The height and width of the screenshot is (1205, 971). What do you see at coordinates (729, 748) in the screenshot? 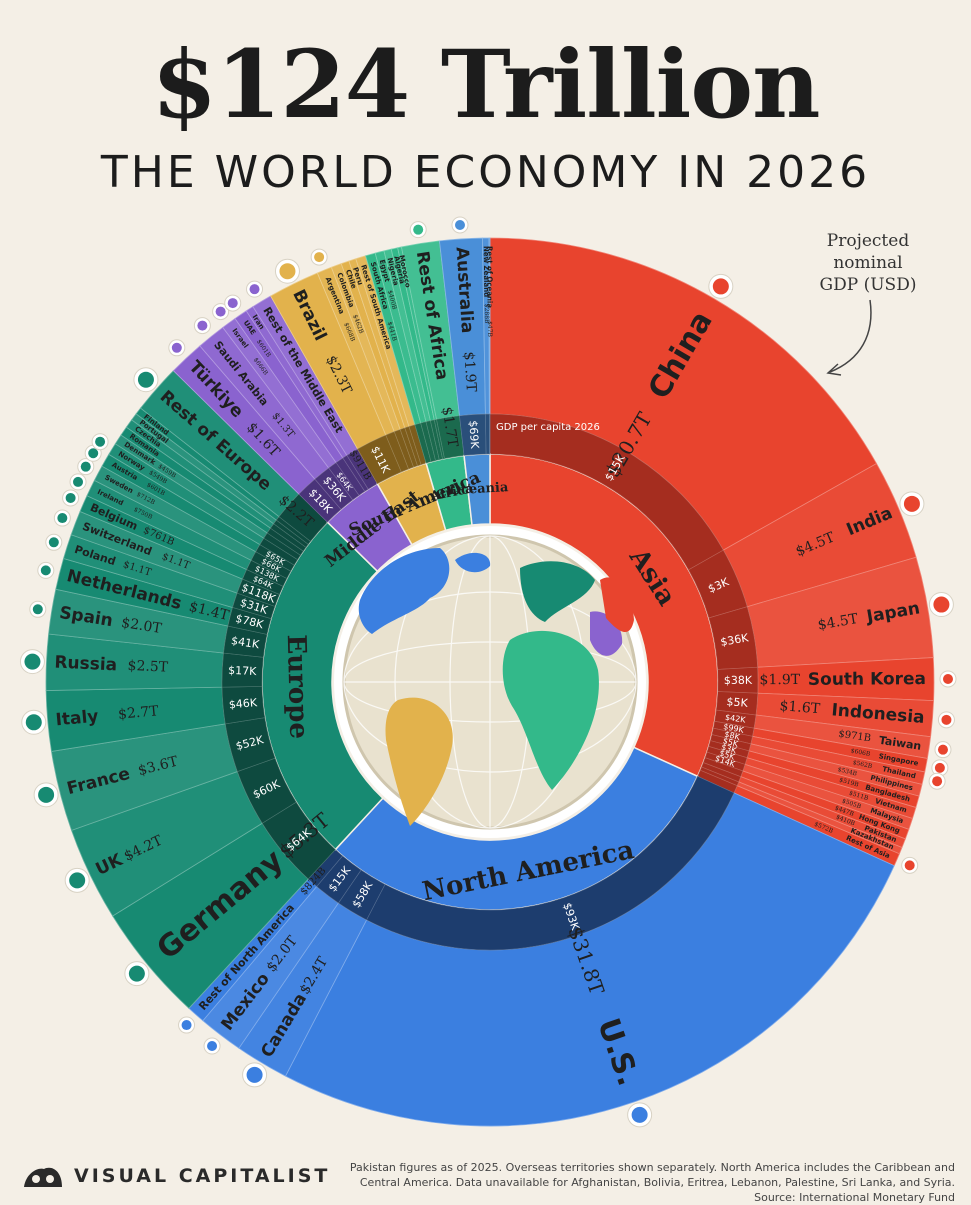
I see `per-capita-label-bangladesh: $3K` at bounding box center [729, 748].